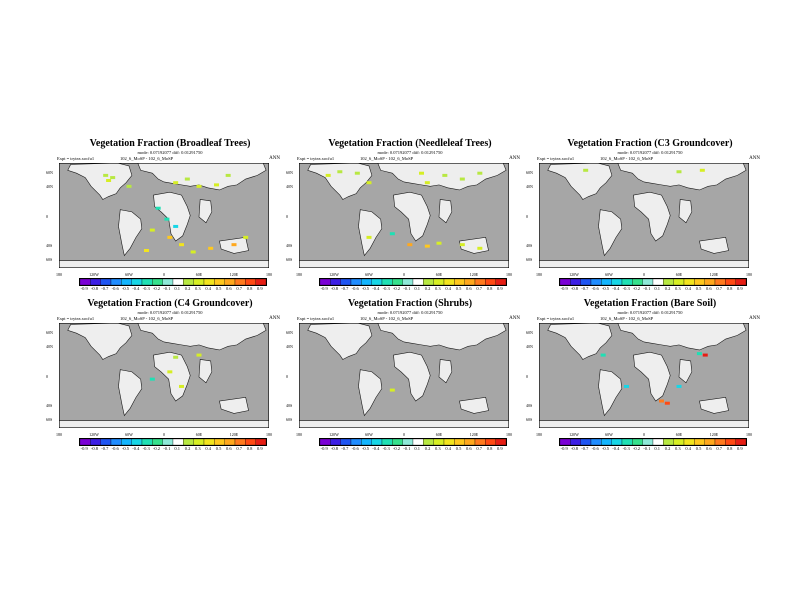 The width and height of the screenshot is (800, 600). Describe the element at coordinates (146, 288) in the screenshot. I see `colorbar-tick-label: -0.3` at that location.